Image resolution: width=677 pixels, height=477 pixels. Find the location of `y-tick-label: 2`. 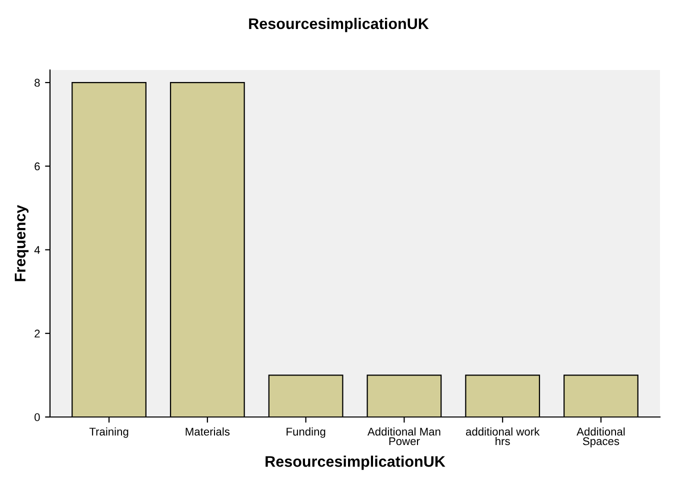

y-tick-label: 2 is located at coordinates (37, 334).